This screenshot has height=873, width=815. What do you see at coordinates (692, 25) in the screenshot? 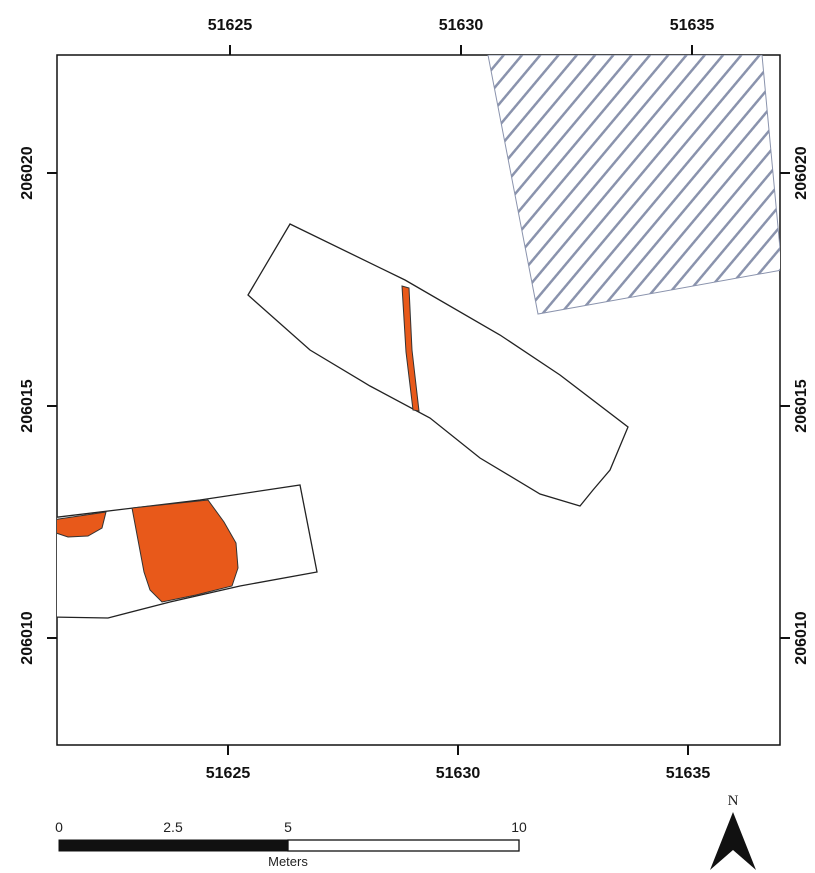
I see `x-tick-label-top: 51635` at bounding box center [692, 25].